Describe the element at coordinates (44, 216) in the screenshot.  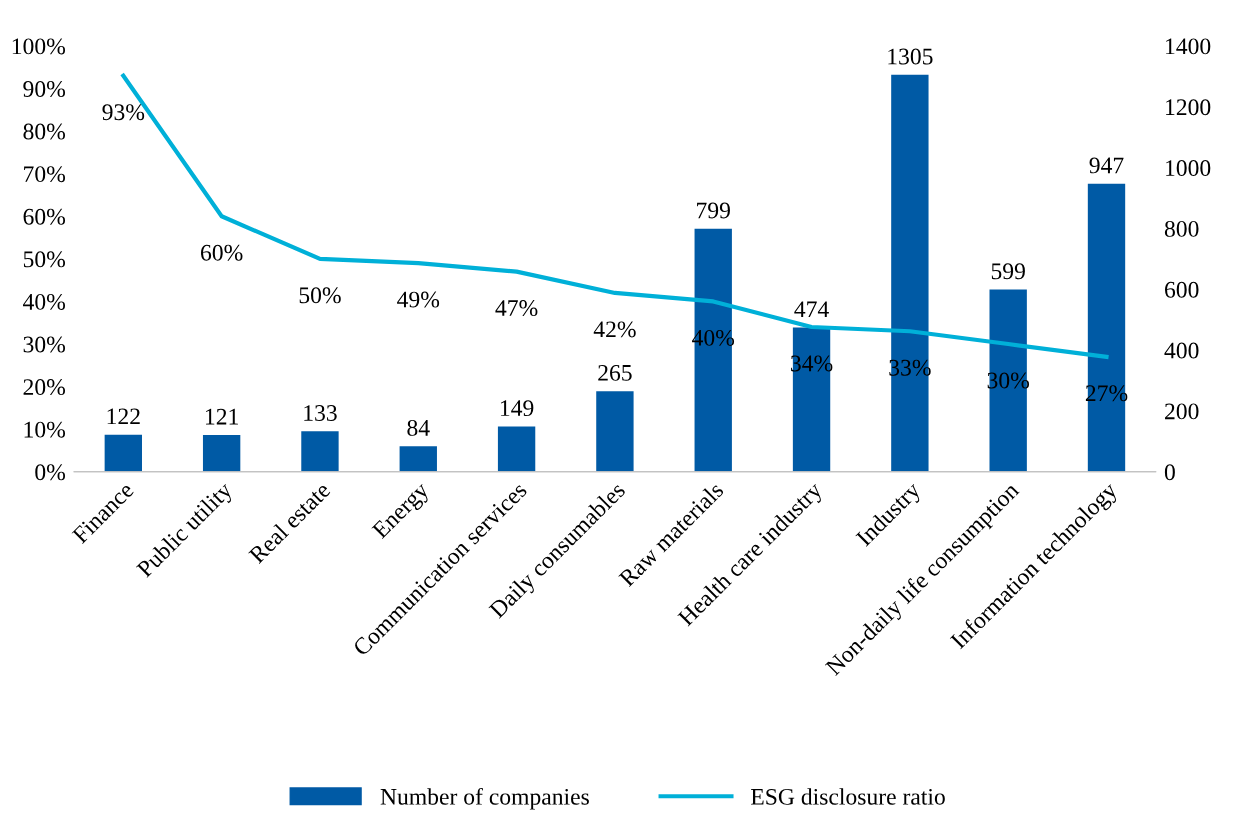
I see `y-tick-label: 60%` at that location.